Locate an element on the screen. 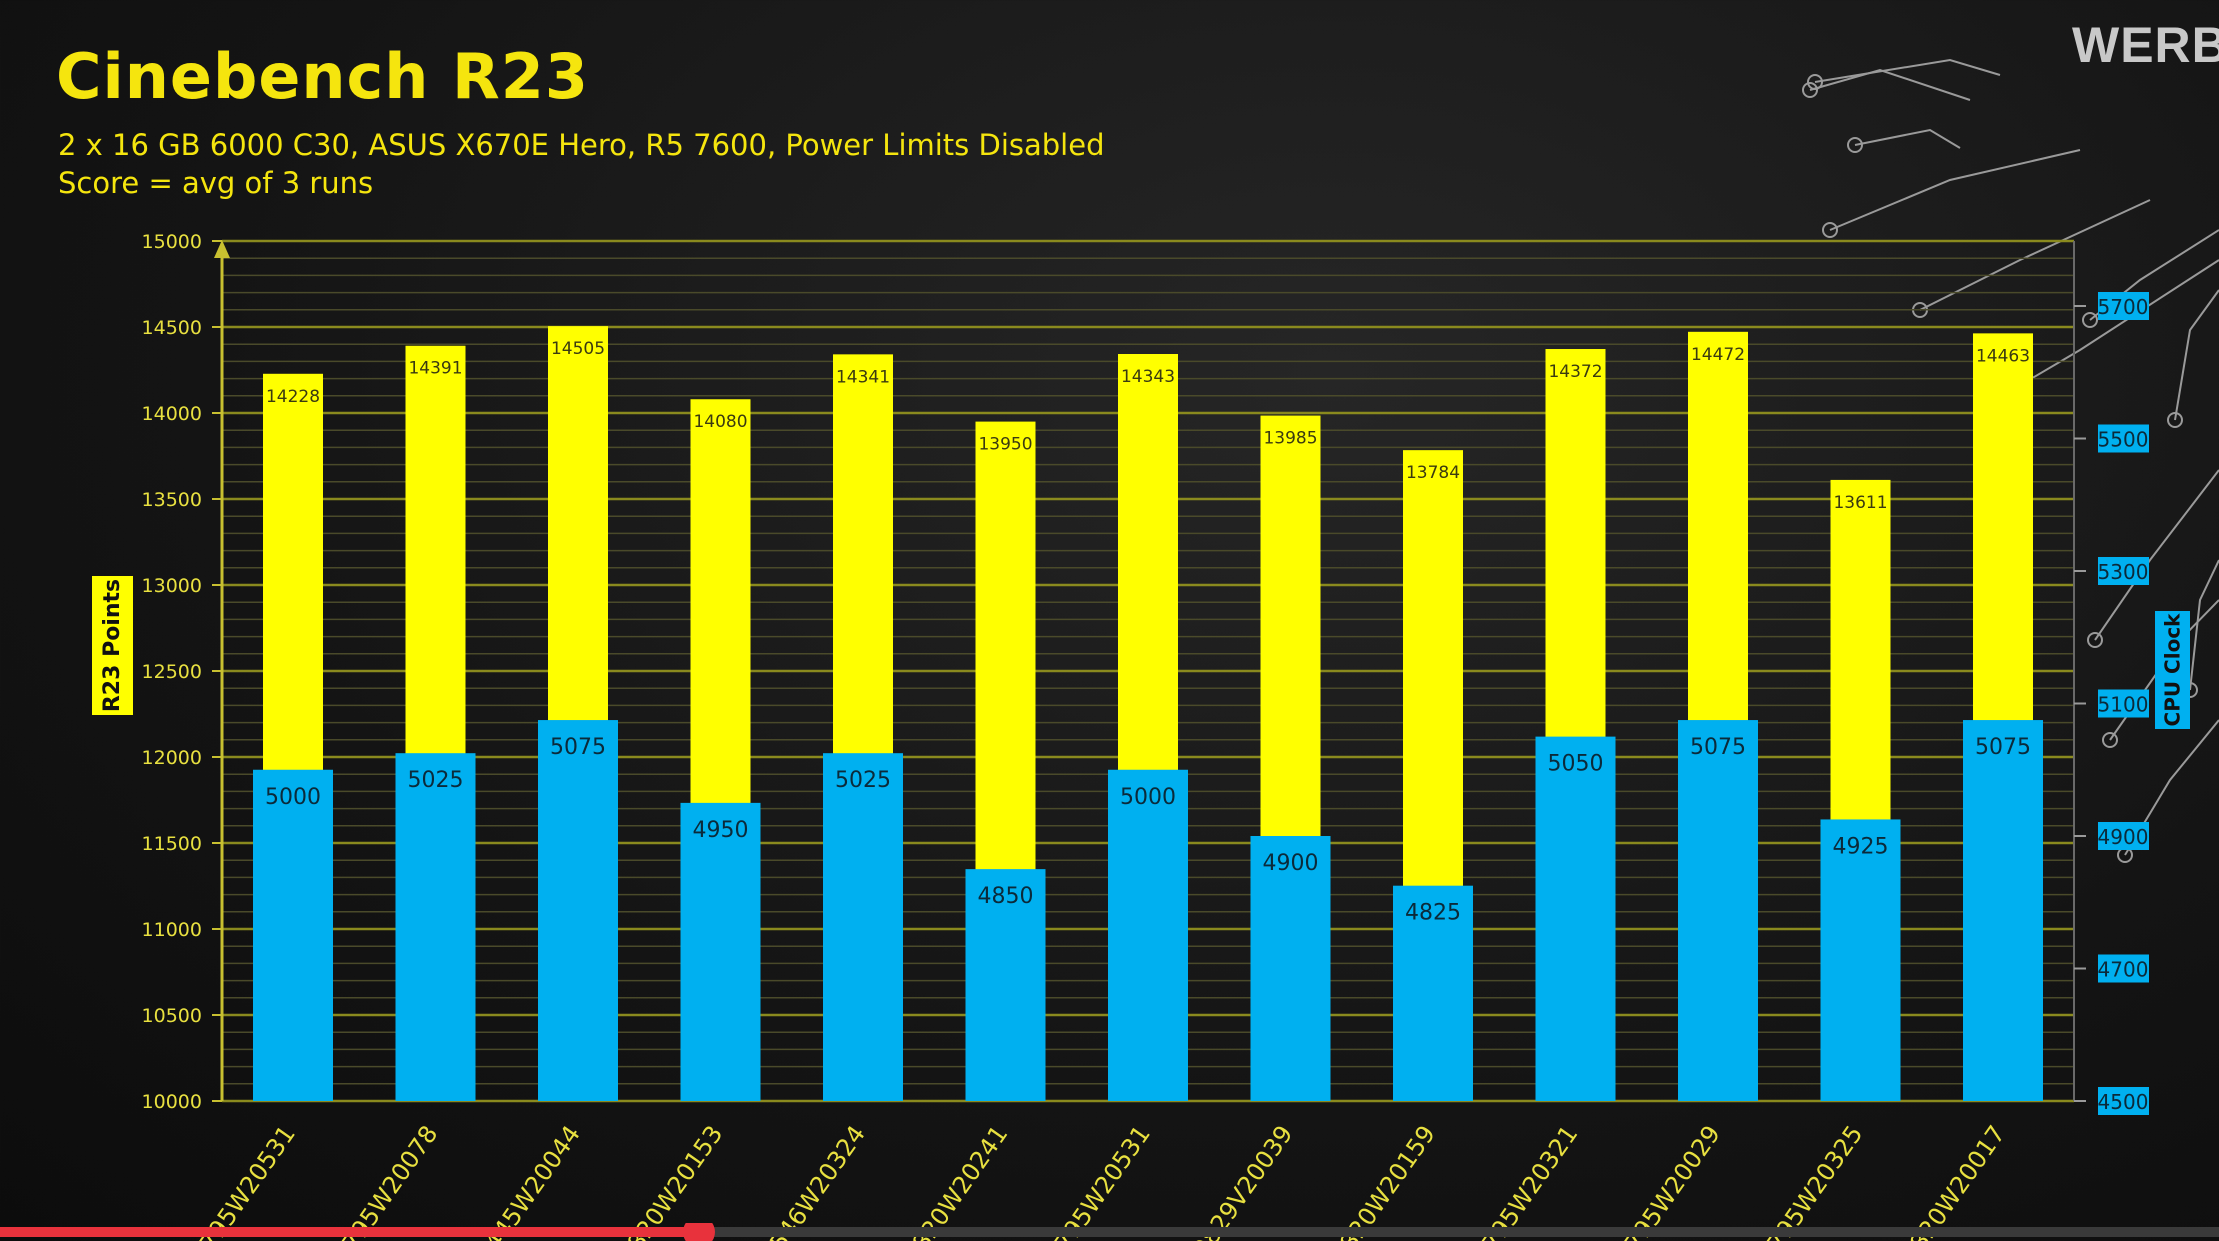 The image size is (2219, 1241). score-bar-label: 14472 is located at coordinates (1718, 355).